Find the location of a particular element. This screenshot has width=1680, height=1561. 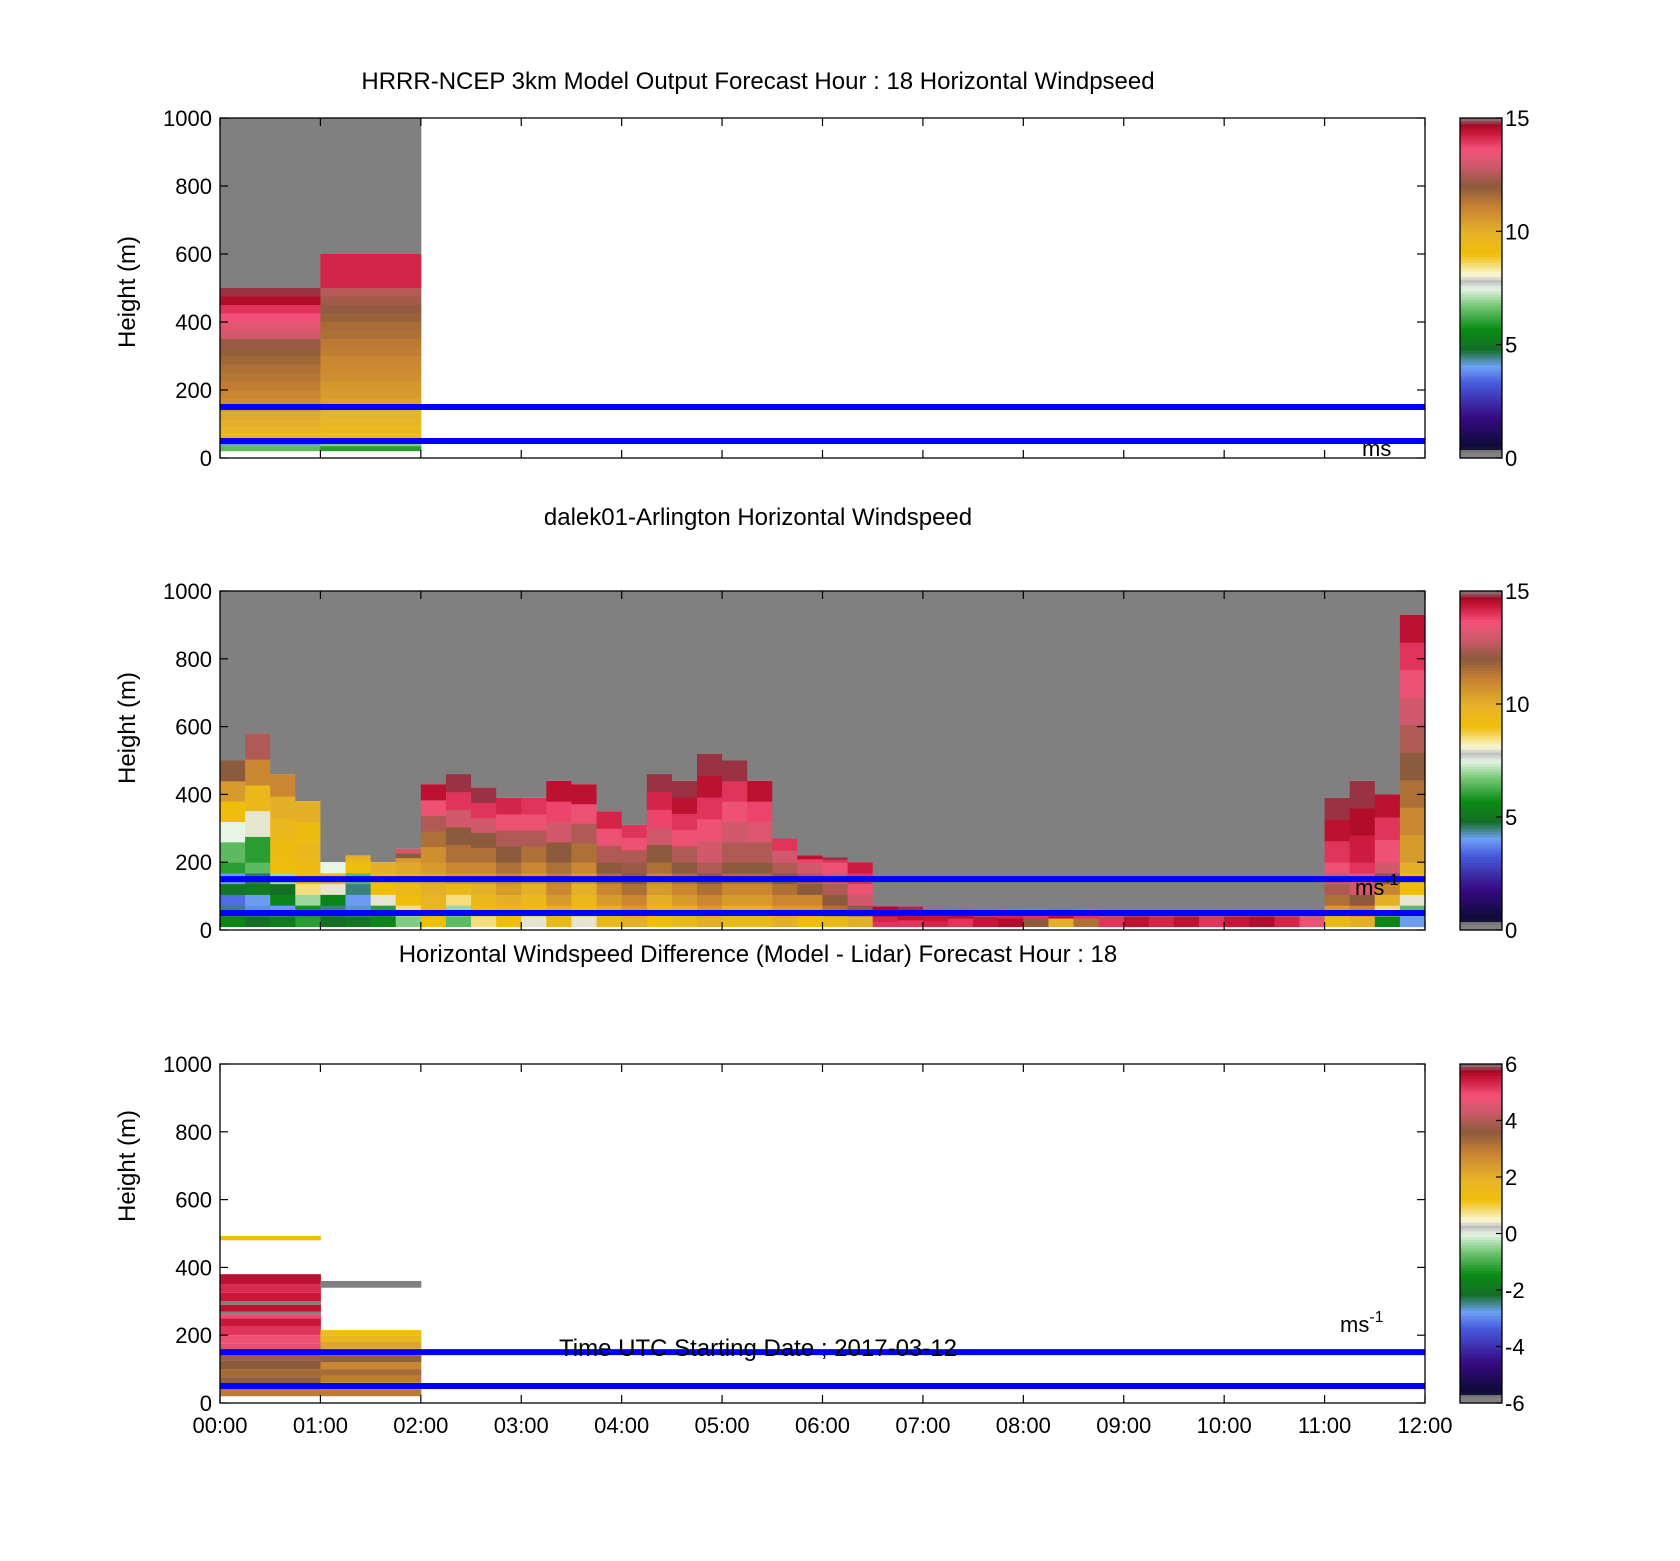

y-tick-label: 200 is located at coordinates (193, 1335).